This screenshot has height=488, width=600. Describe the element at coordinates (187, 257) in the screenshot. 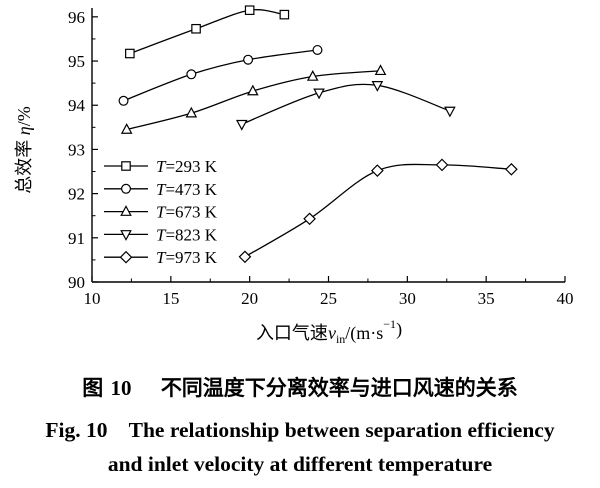

I see `legend-label-5: T=973 K` at that location.